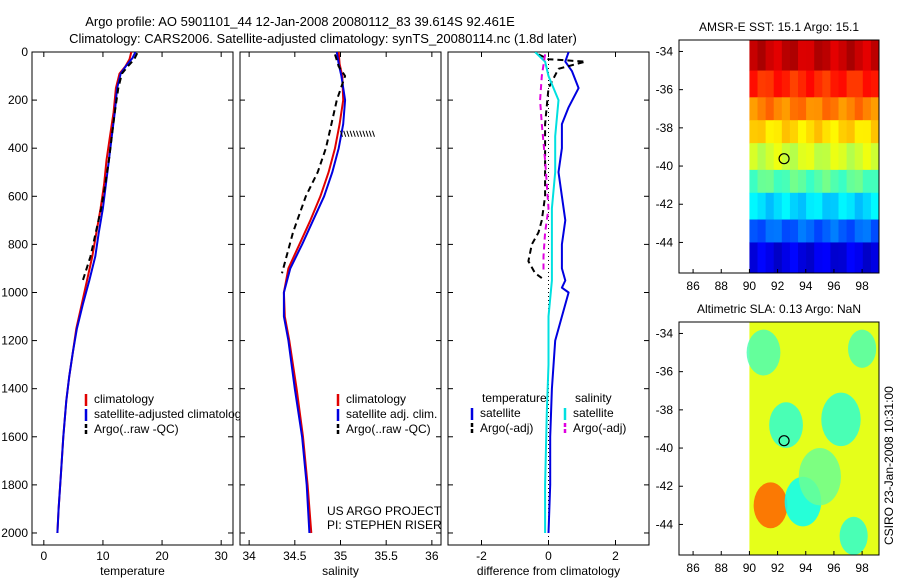 The image size is (900, 585). What do you see at coordinates (722, 286) in the screenshot?
I see `x-tick-label: 88` at bounding box center [722, 286].